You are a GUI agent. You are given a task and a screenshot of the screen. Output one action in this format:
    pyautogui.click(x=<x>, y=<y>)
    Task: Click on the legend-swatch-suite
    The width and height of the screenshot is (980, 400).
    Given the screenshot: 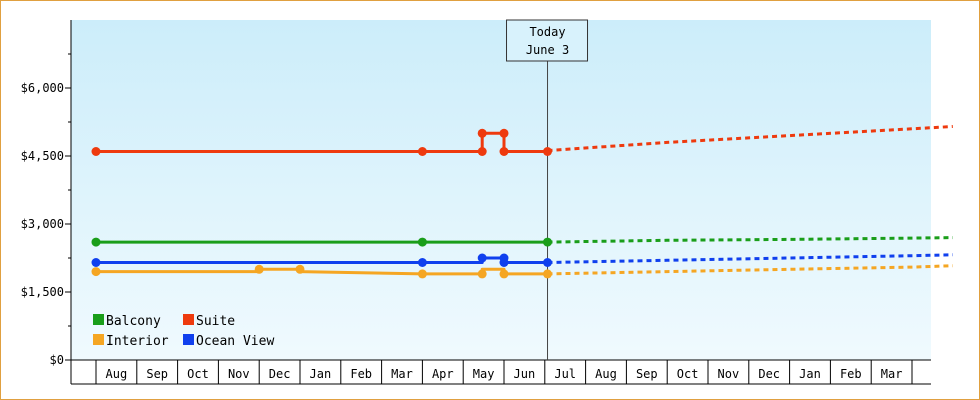 What is the action you would take?
    pyautogui.click(x=188, y=319)
    